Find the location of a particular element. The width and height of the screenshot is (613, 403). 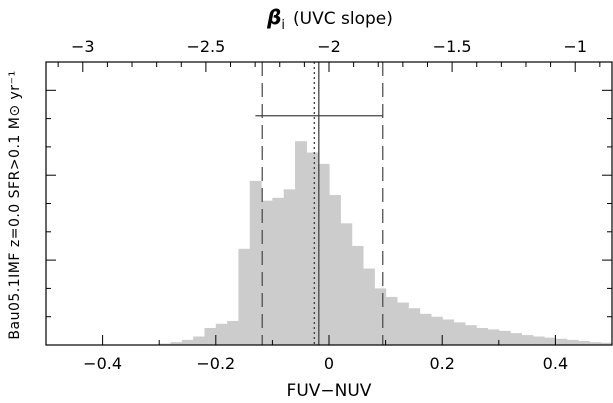

x-tick-label: 0 is located at coordinates (329, 363).